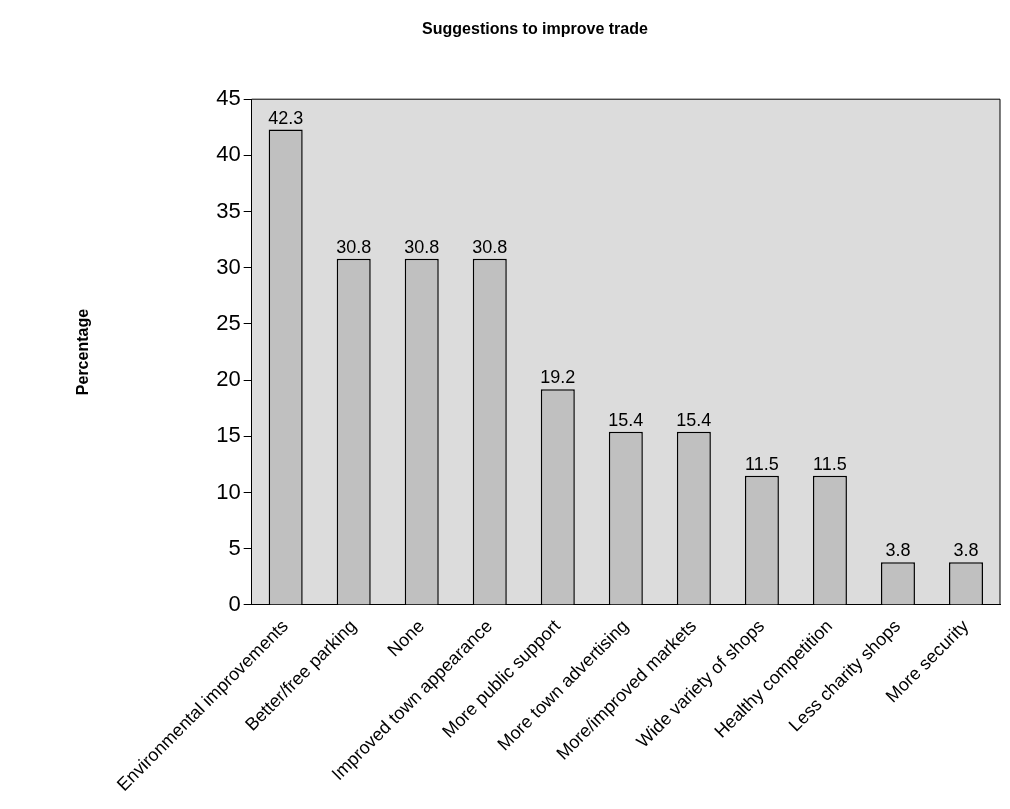  I want to click on y-tick-label: 20, so click(228, 379).